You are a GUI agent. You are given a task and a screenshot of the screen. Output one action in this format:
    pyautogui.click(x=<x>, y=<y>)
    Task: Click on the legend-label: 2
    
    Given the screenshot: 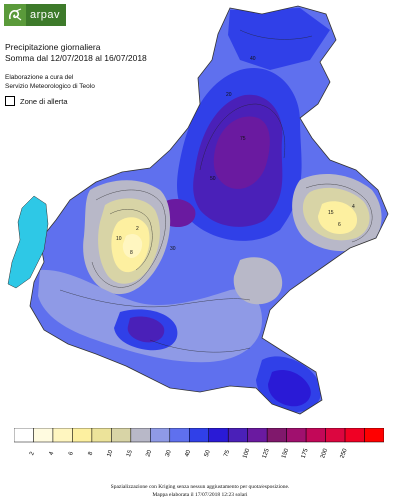 What is the action you would take?
    pyautogui.click(x=32, y=453)
    